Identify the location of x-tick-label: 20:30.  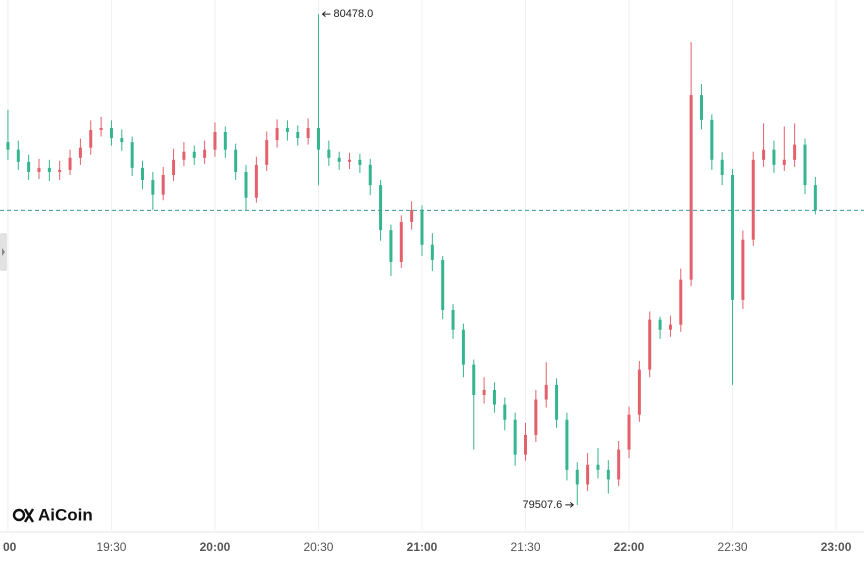
(318, 547).